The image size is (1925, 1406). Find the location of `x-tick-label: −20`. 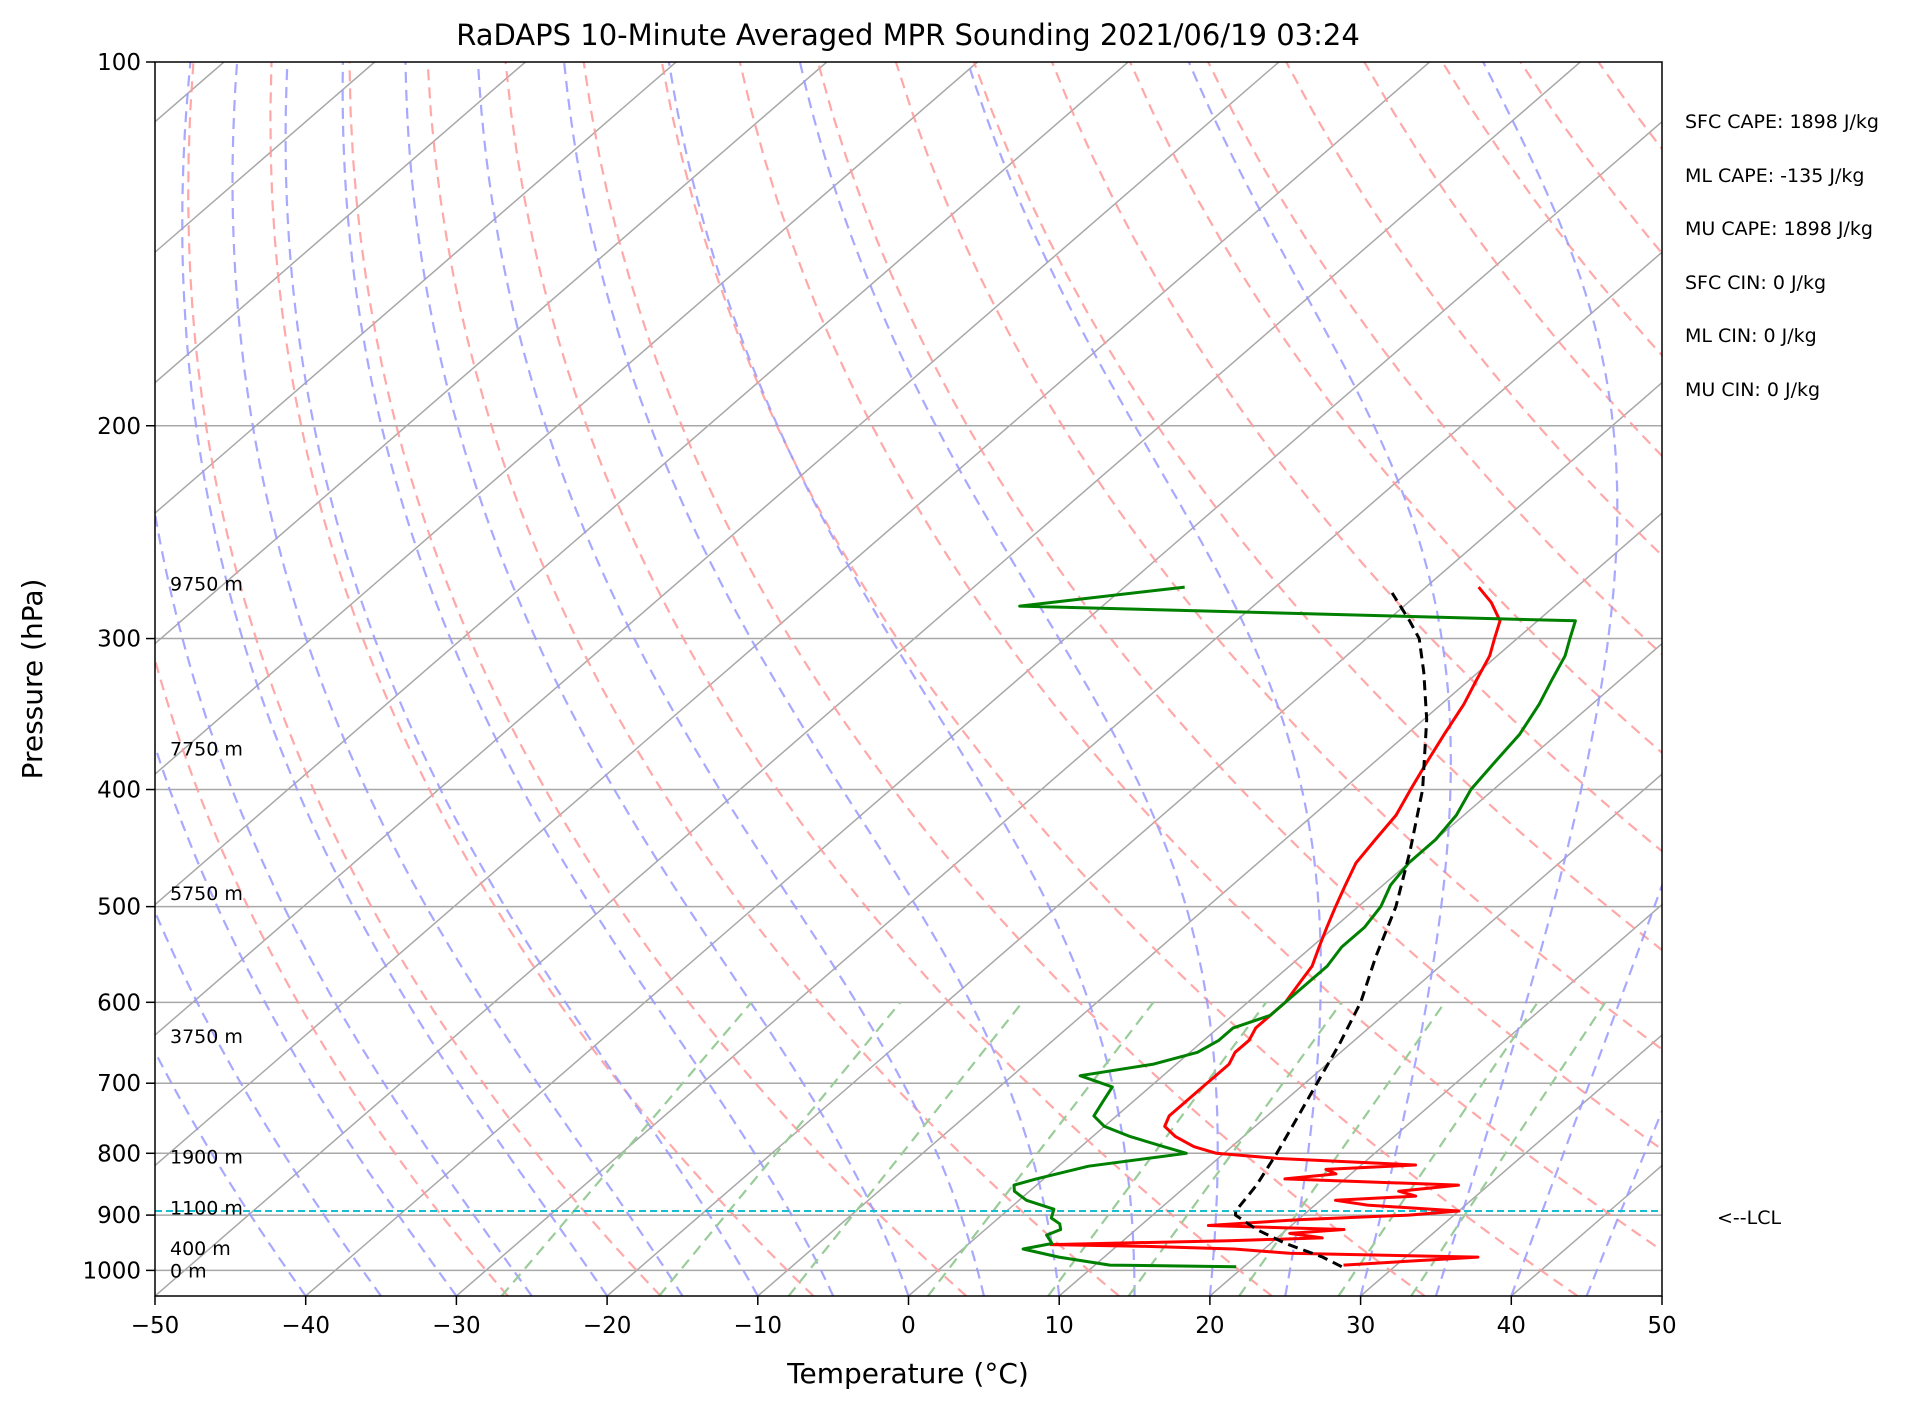

x-tick-label: −20 is located at coordinates (607, 1326).